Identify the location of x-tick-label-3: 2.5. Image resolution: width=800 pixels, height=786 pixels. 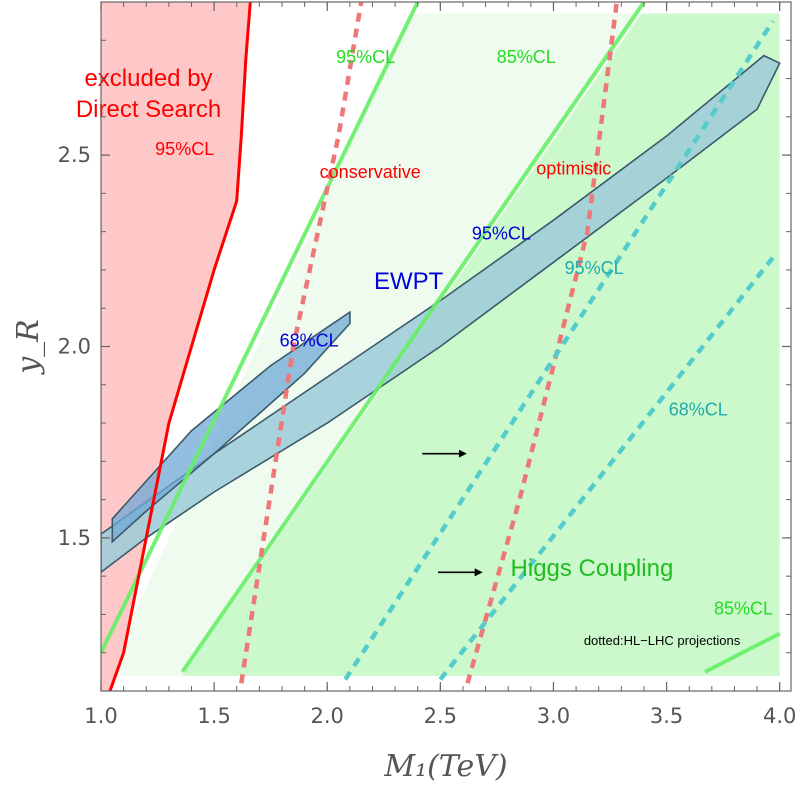
(440, 716).